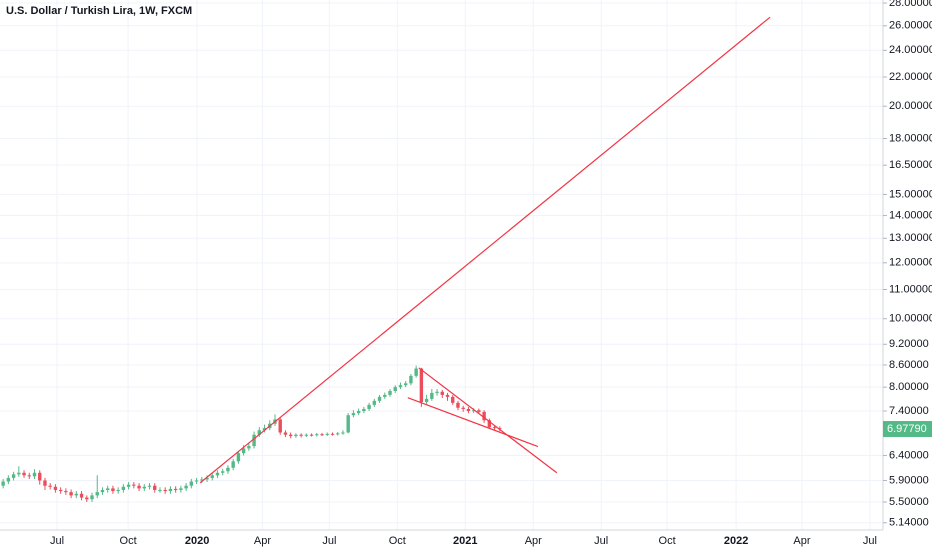 This screenshot has height=550, width=932. I want to click on y-tick-label: 5.14000, so click(909, 523).